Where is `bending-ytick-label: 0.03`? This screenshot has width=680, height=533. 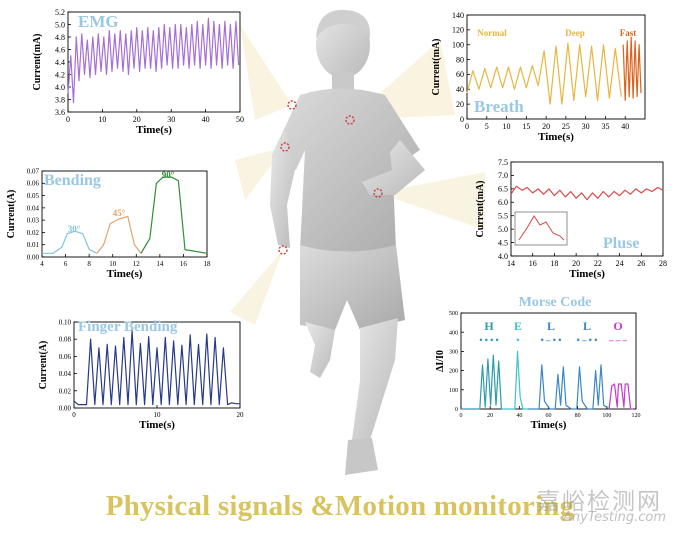 bending-ytick-label: 0.03 is located at coordinates (33, 221).